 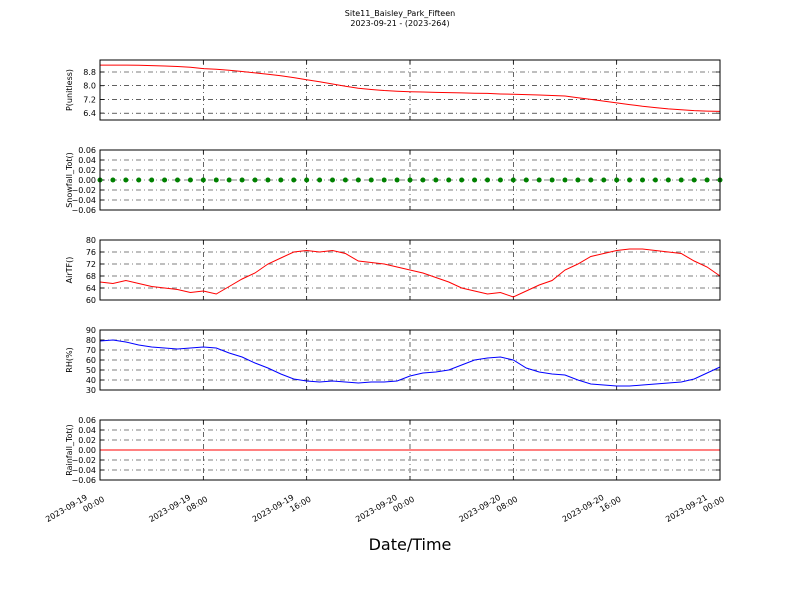 What do you see at coordinates (399, 23) in the screenshot?
I see `chart-subtitle: 2023-09-21 - (2023-264)` at bounding box center [399, 23].